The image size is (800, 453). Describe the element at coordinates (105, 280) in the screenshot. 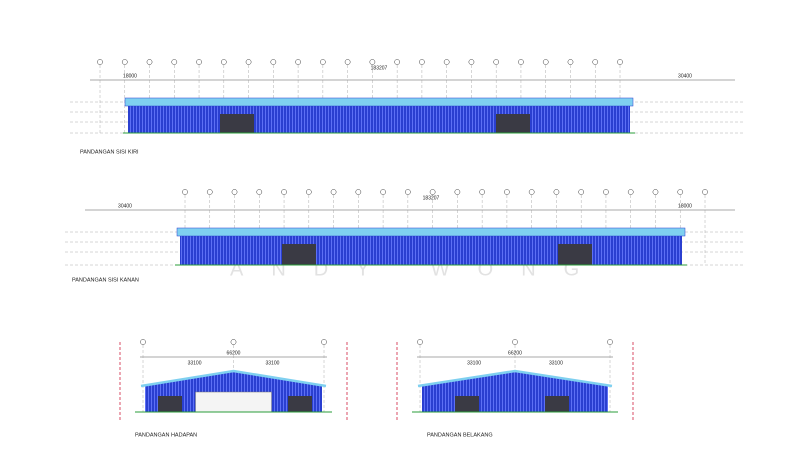

I see `view-label: PANDANGAN SISI KANAN` at that location.